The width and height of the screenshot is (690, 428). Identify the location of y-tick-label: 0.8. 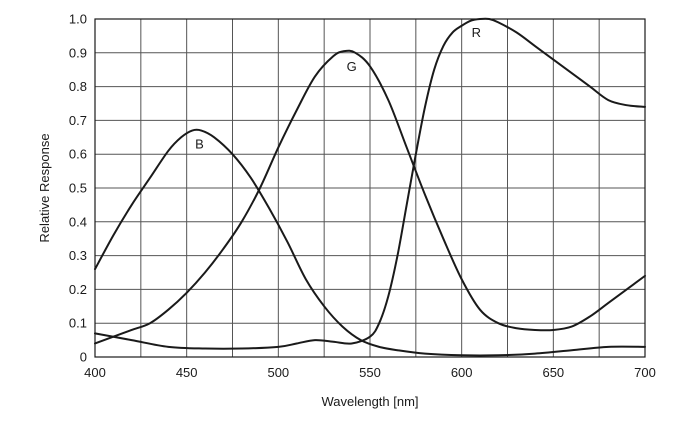
(78, 86).